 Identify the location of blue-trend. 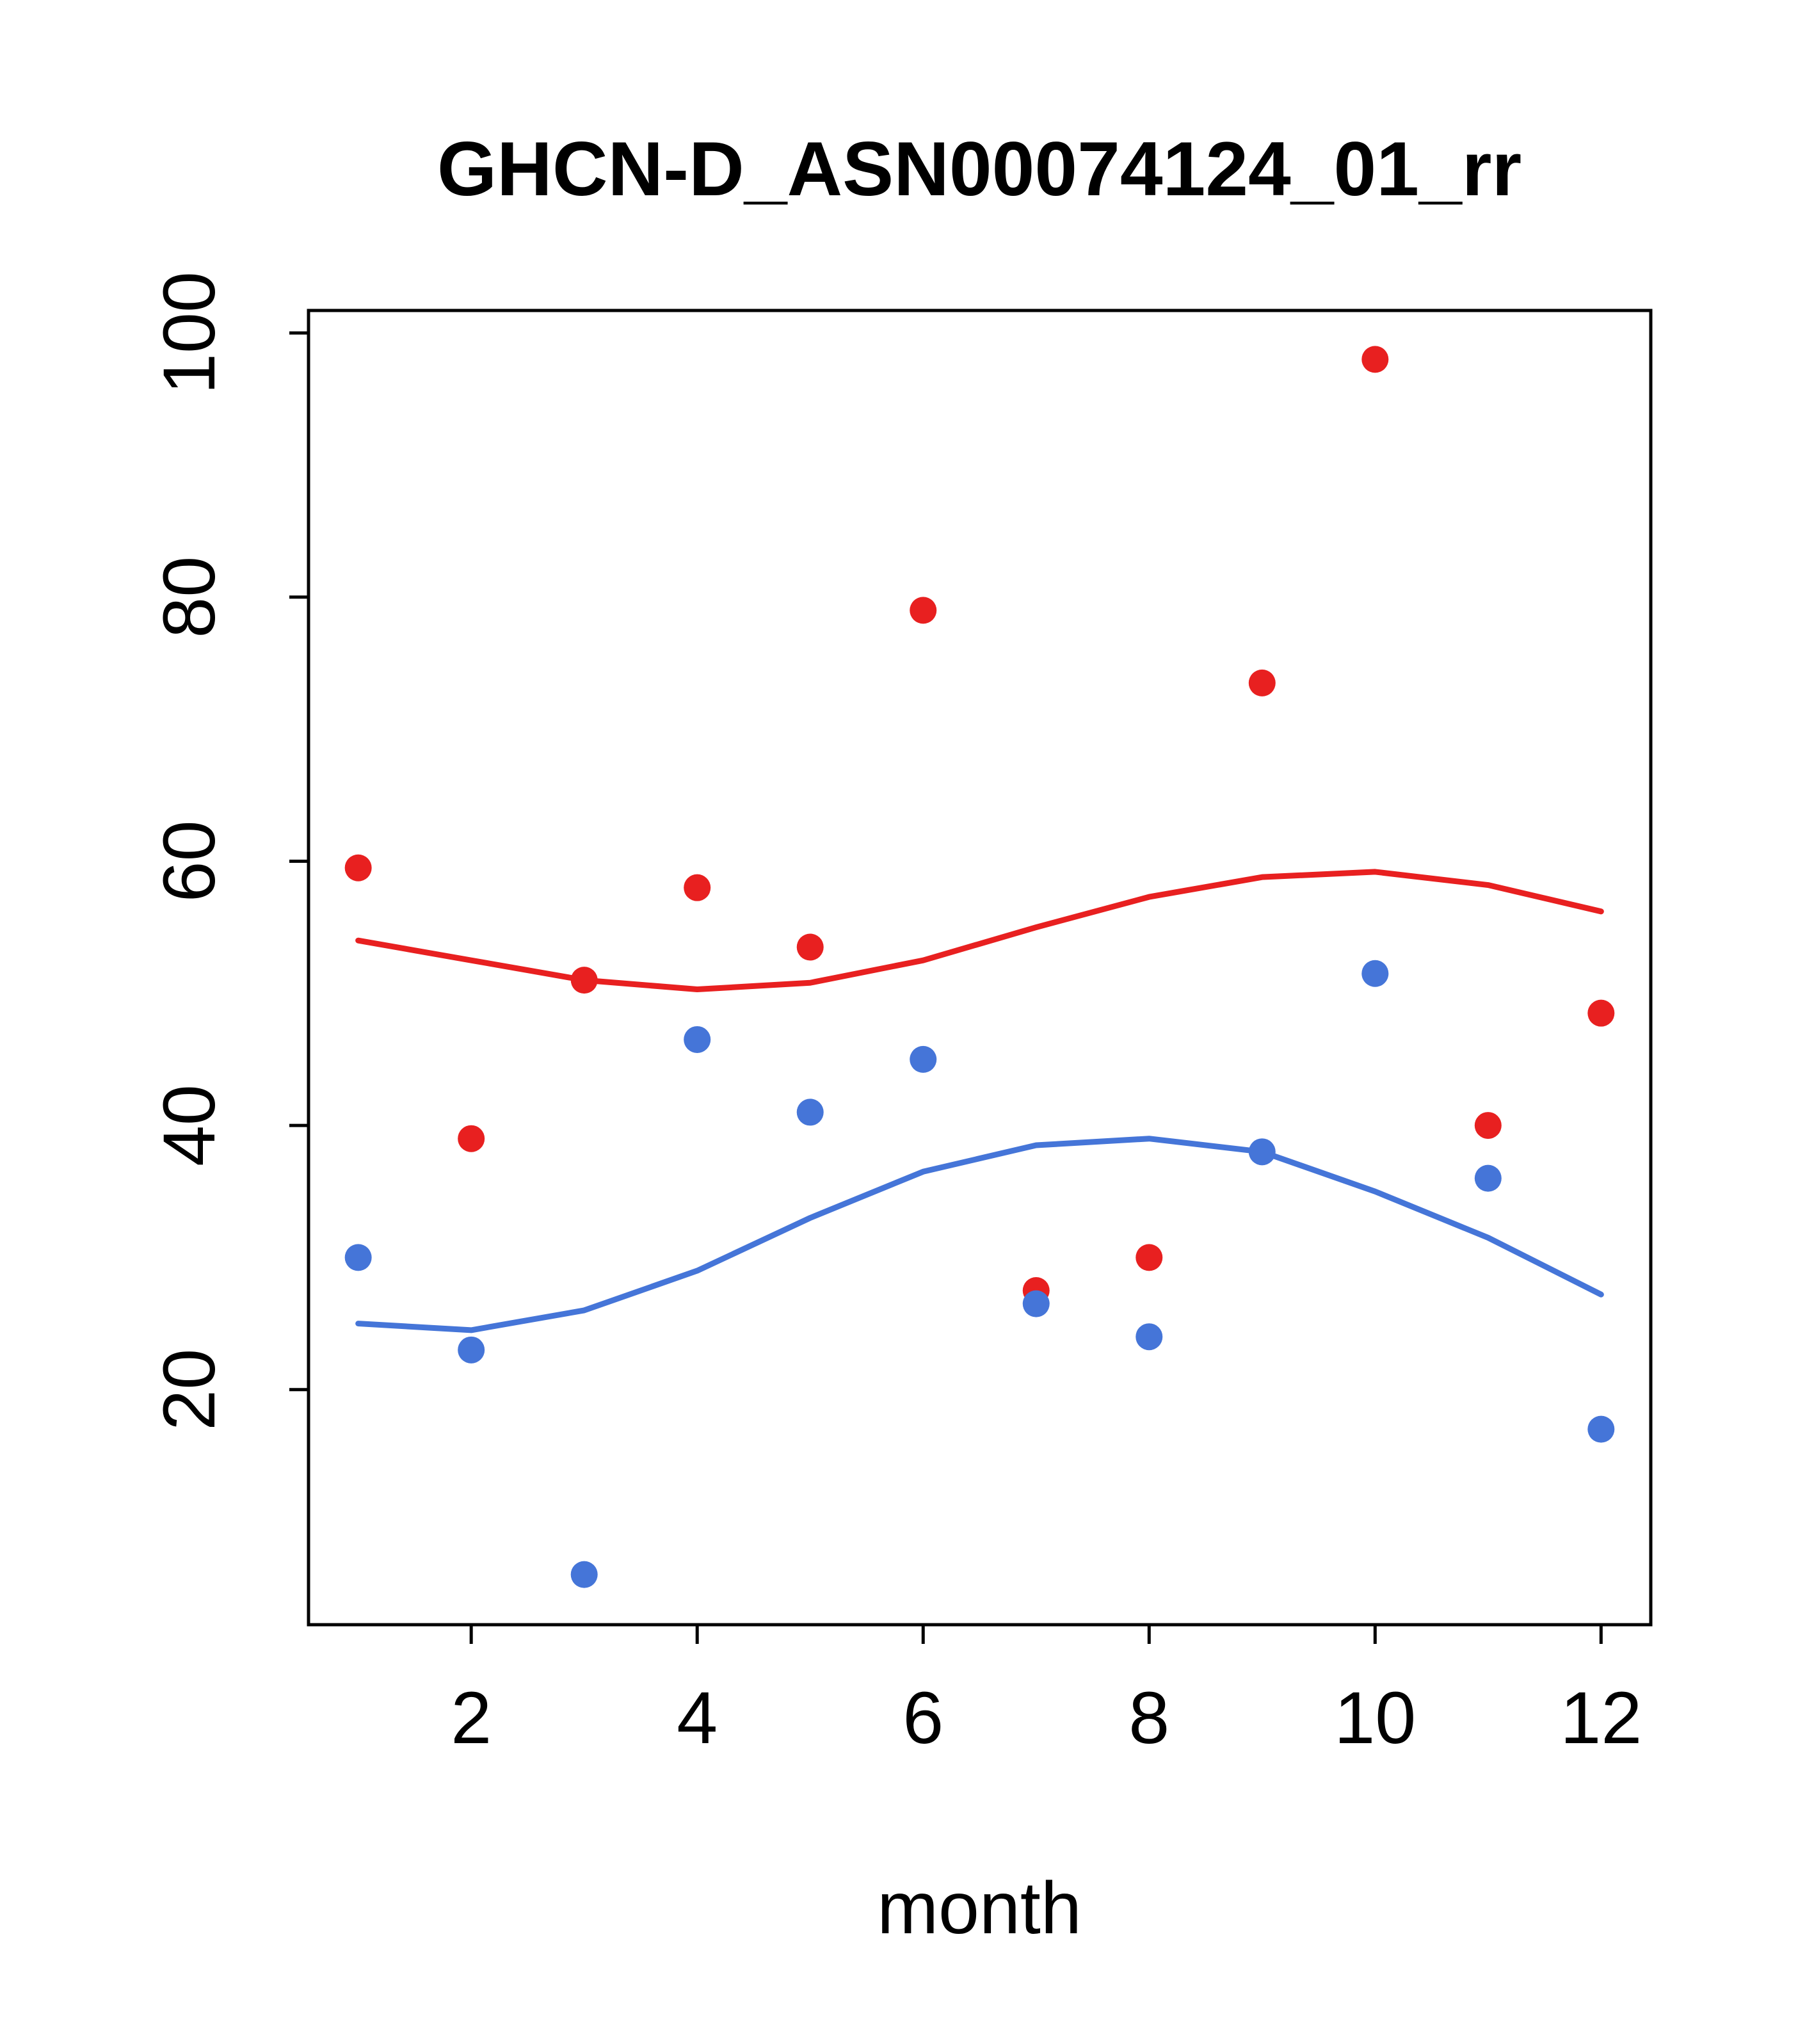
(979, 1234).